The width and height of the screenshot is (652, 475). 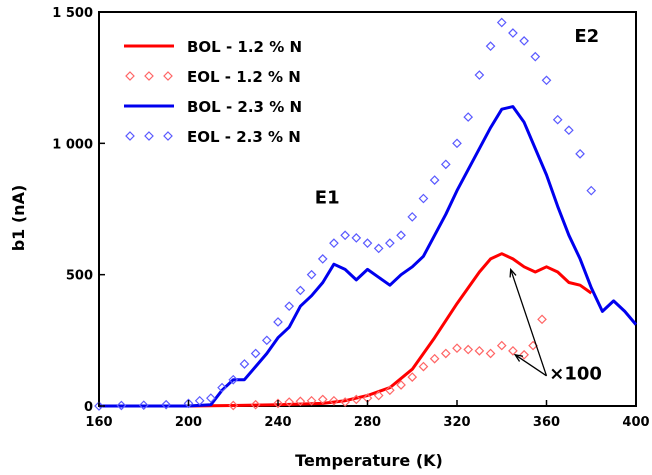 I want to click on legend-label: BOL - 2.3 % N, so click(x=244, y=107).